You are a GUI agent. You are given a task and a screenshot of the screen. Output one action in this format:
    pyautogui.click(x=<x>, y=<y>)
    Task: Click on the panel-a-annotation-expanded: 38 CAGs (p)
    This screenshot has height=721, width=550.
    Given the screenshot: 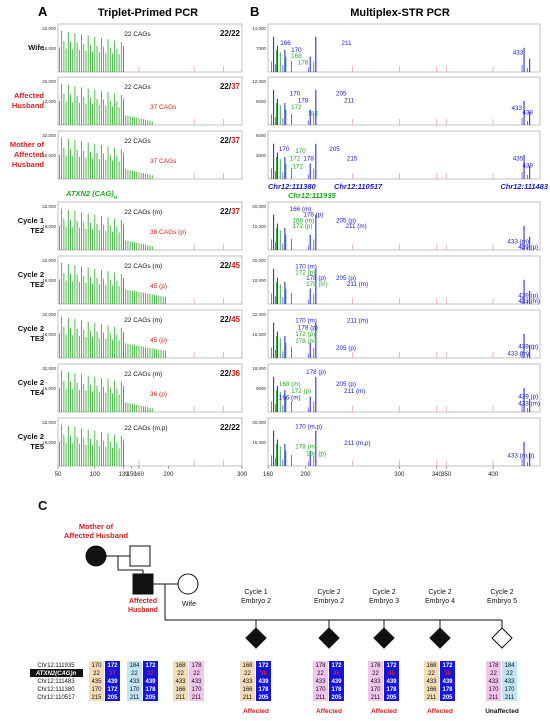 What is the action you would take?
    pyautogui.click(x=168, y=232)
    